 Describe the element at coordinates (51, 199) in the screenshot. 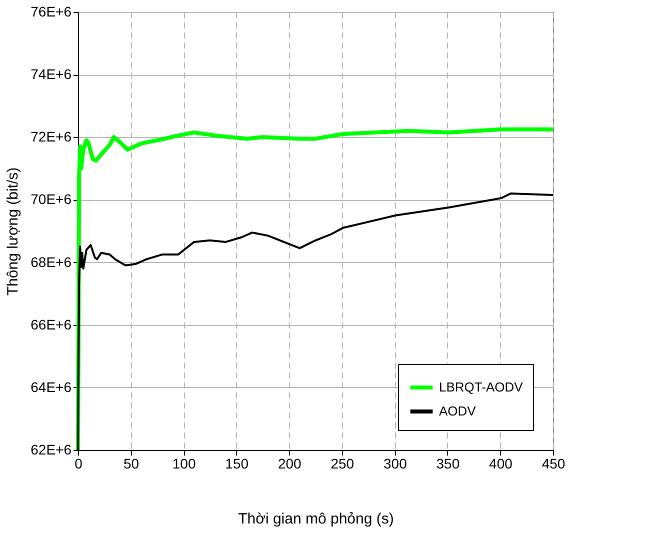

I see `y-tick-label: 70E+6` at that location.